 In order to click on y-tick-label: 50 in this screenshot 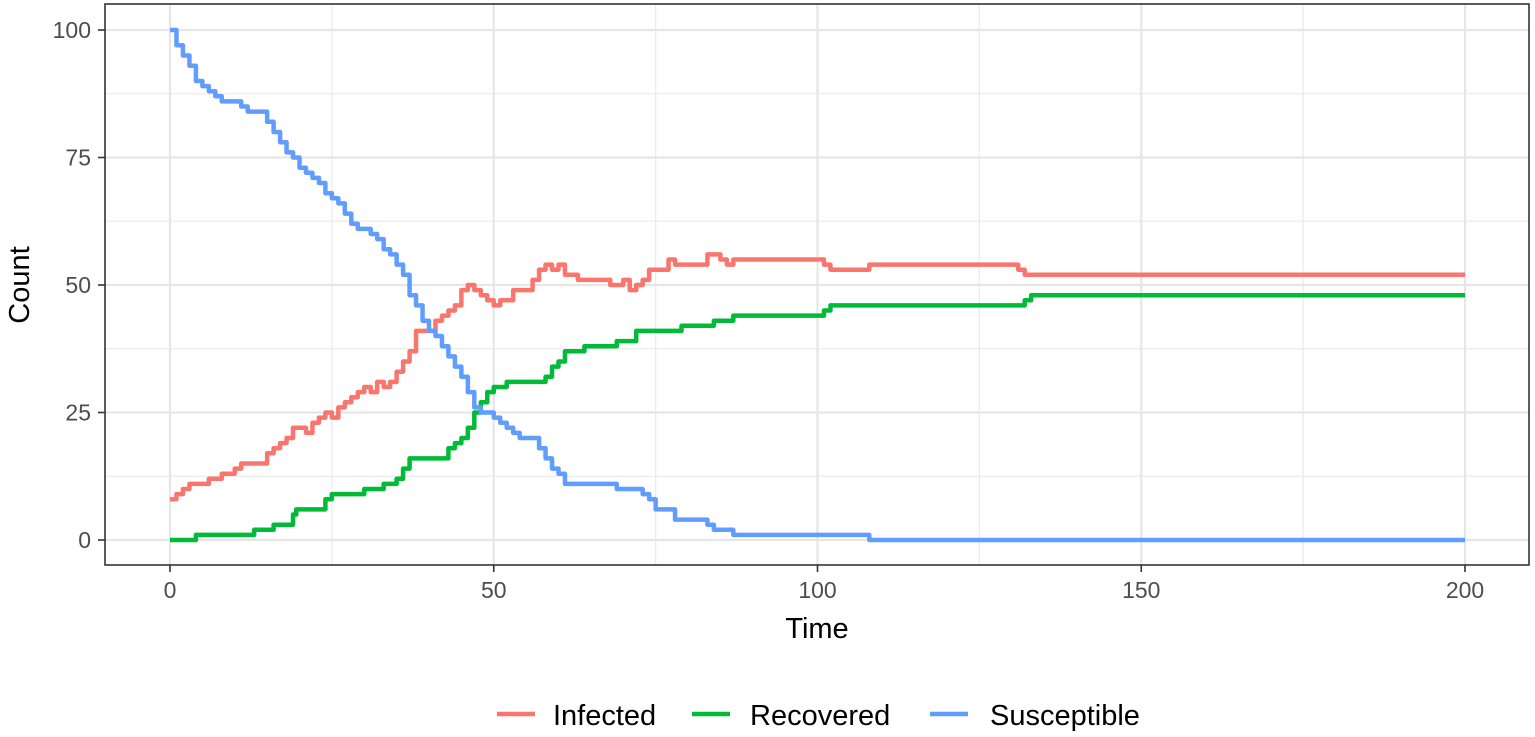, I will do `click(78, 285)`.